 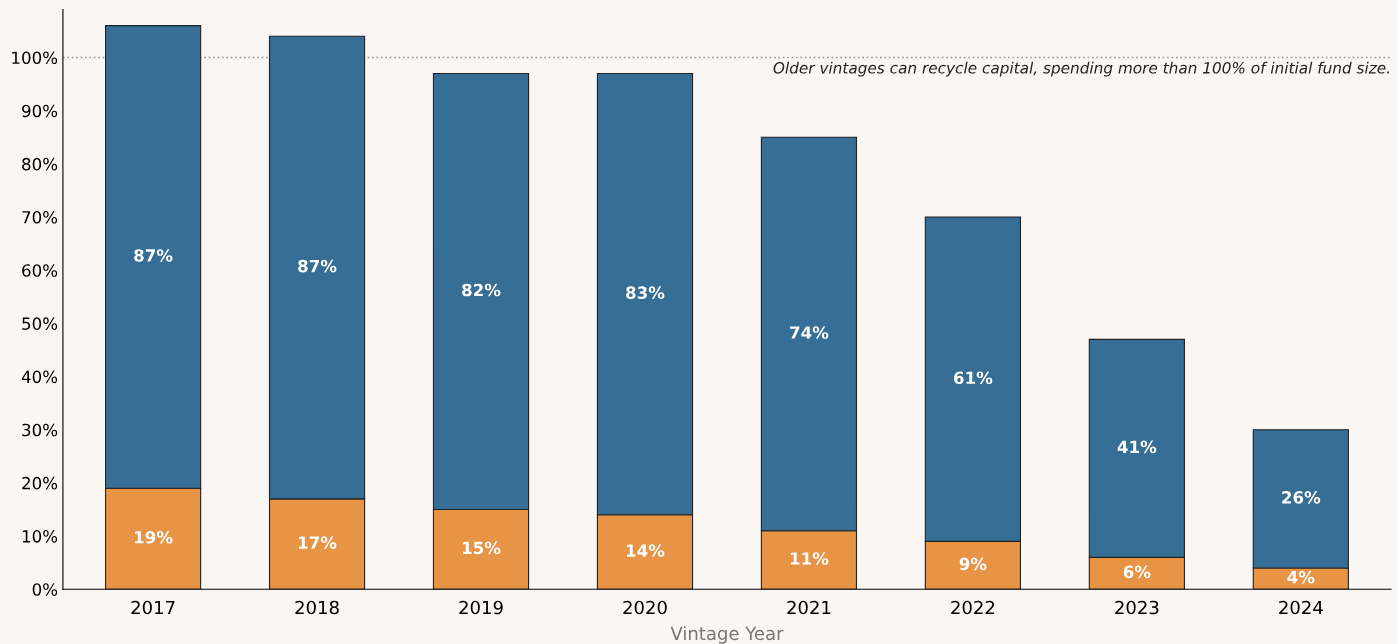 I want to click on data-label: 6%, so click(x=1137, y=572).